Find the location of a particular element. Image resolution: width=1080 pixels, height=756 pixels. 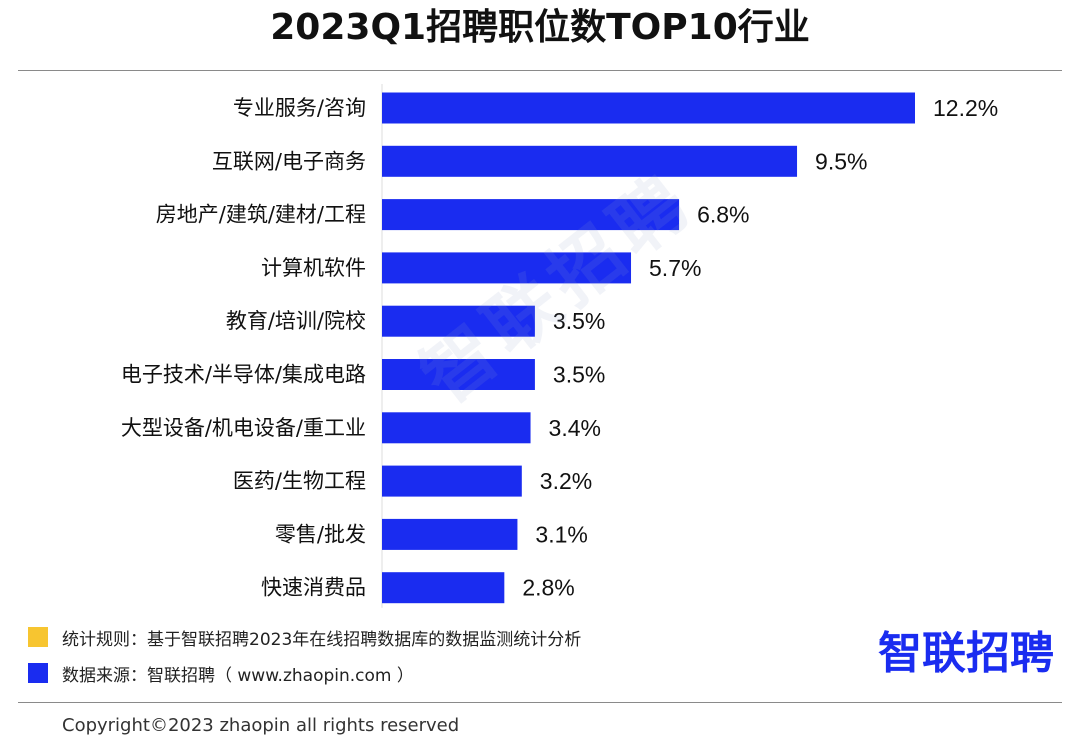

data-source-note: 数据来源：智联招聘（ www.zhaopin.com ） is located at coordinates (221, 673).